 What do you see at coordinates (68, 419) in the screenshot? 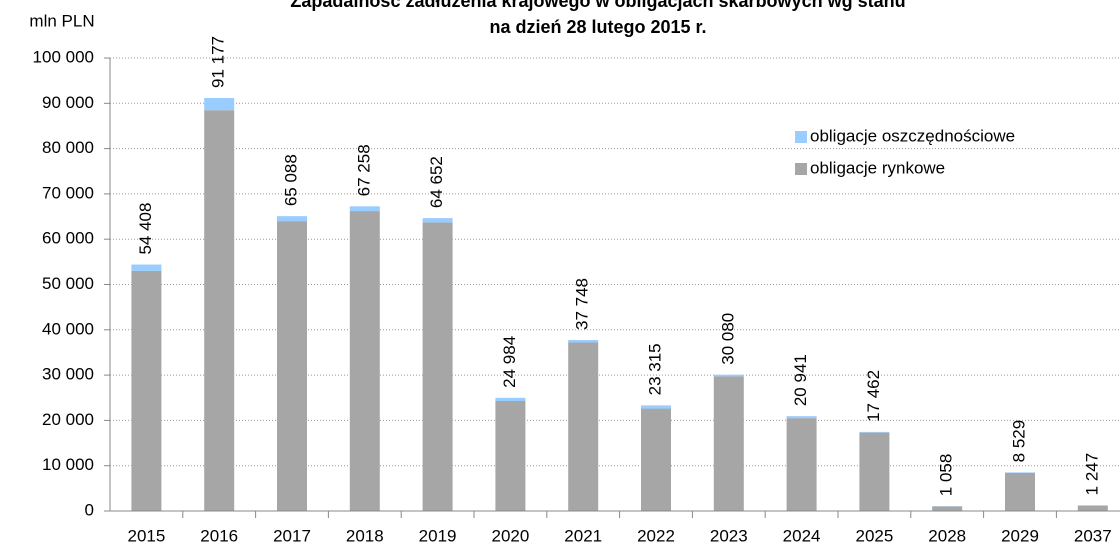
I see `y-tick-label: 20 000` at bounding box center [68, 419].